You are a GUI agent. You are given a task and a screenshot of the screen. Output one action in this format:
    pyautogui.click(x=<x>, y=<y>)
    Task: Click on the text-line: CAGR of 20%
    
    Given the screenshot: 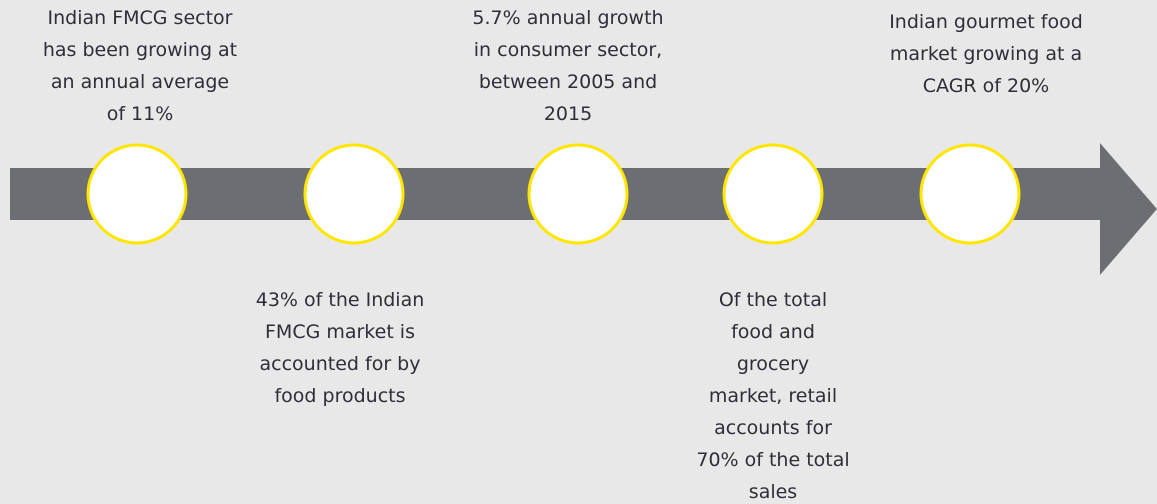 What is the action you would take?
    pyautogui.click(x=986, y=86)
    